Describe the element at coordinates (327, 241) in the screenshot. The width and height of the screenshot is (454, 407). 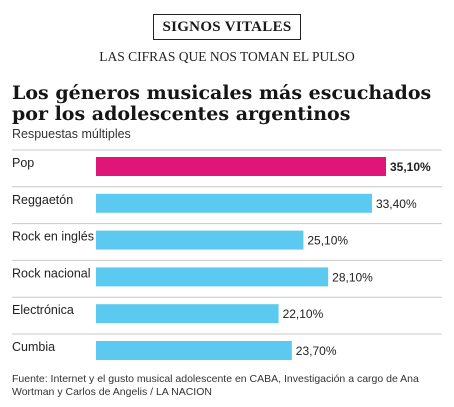
I see `value-label: 25,10%` at that location.